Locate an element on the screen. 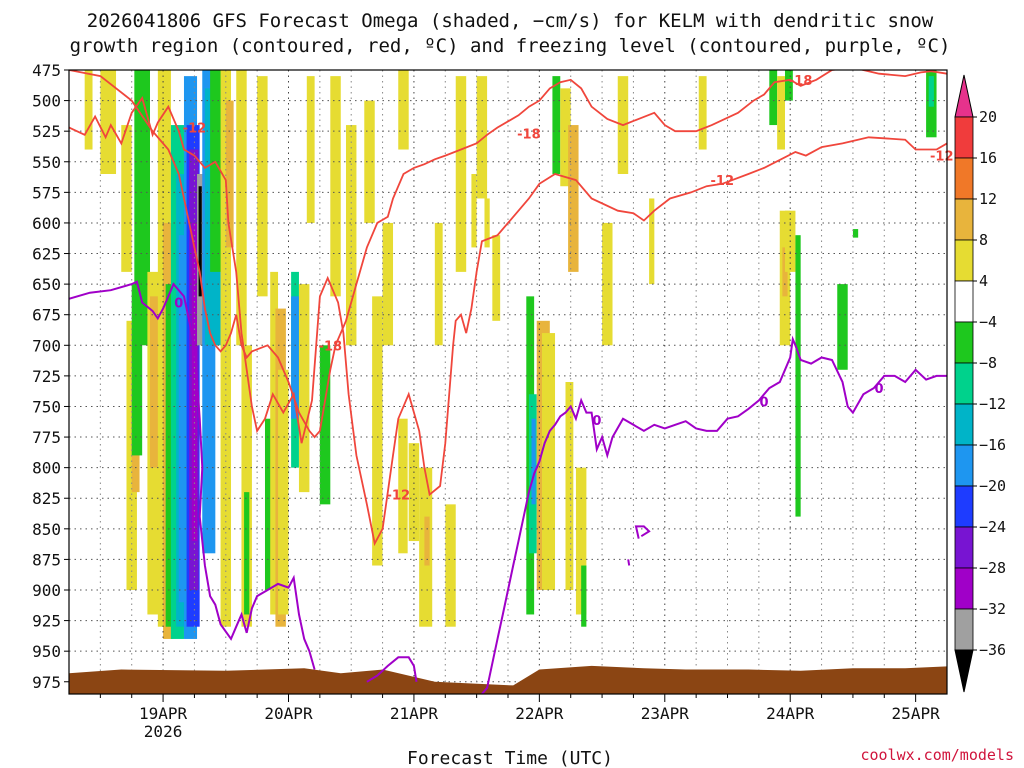 This screenshot has height=768, width=1024. red-contour-label-5: -18 is located at coordinates (331, 346).